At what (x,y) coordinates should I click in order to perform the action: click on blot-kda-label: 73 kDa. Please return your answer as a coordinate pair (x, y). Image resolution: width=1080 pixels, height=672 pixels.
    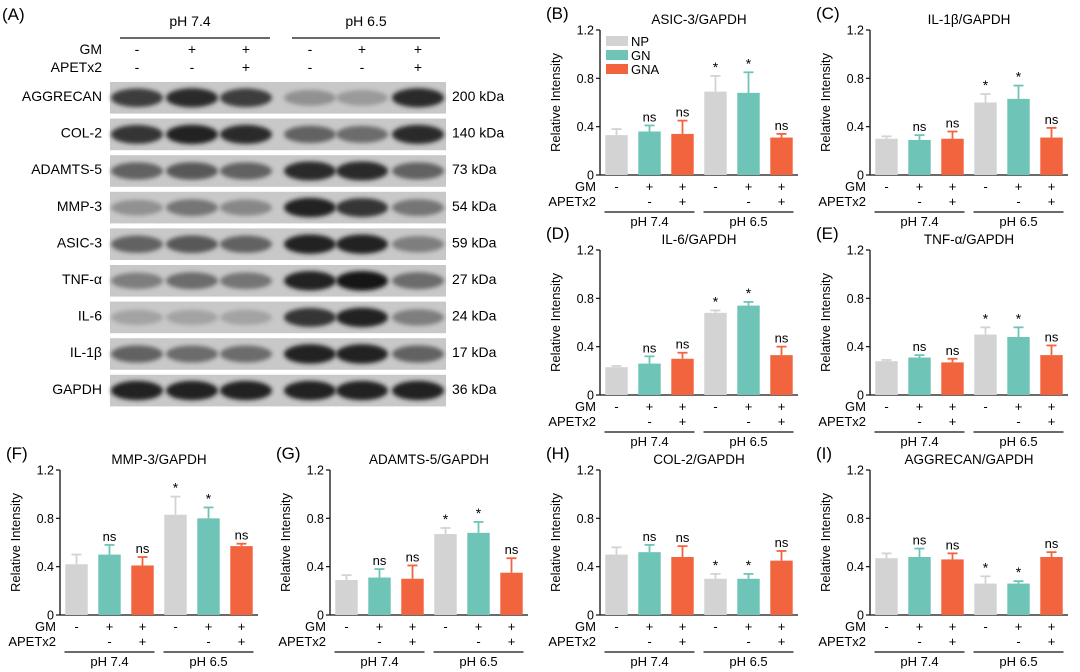
    Looking at the image, I should click on (474, 169).